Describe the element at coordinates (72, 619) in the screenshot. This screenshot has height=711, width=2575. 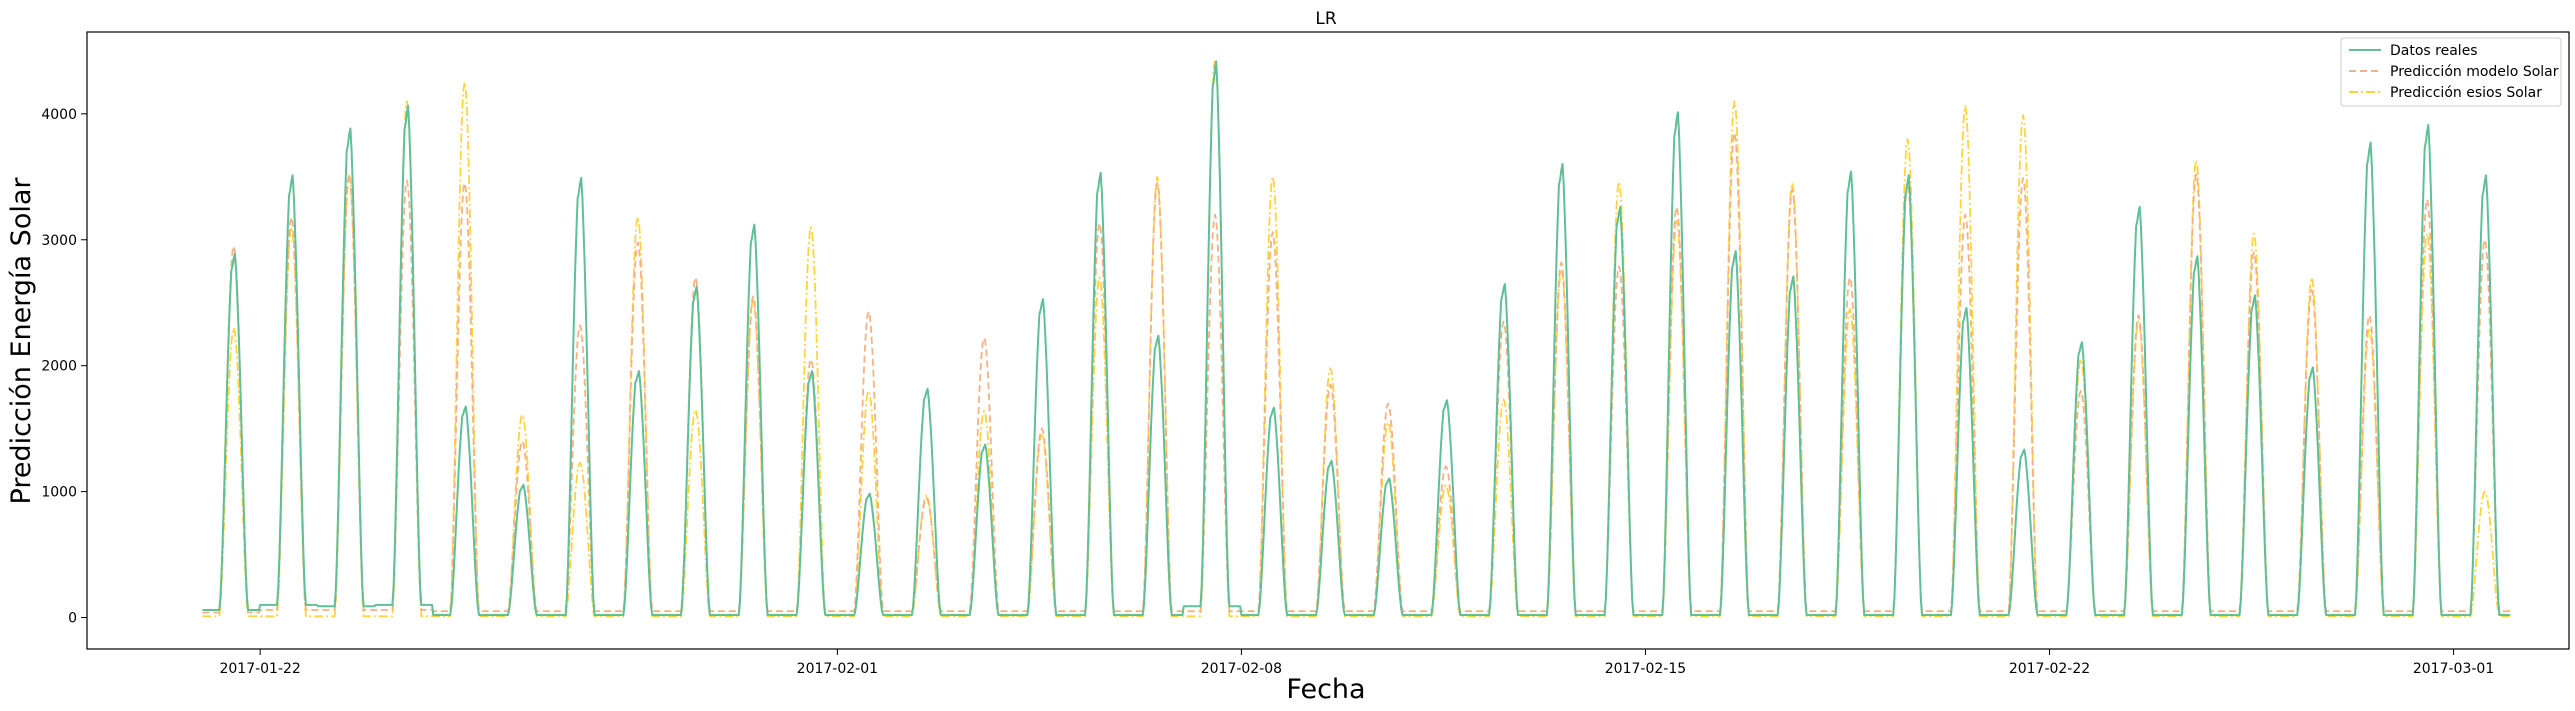
I see `y-tick-label: 0` at that location.